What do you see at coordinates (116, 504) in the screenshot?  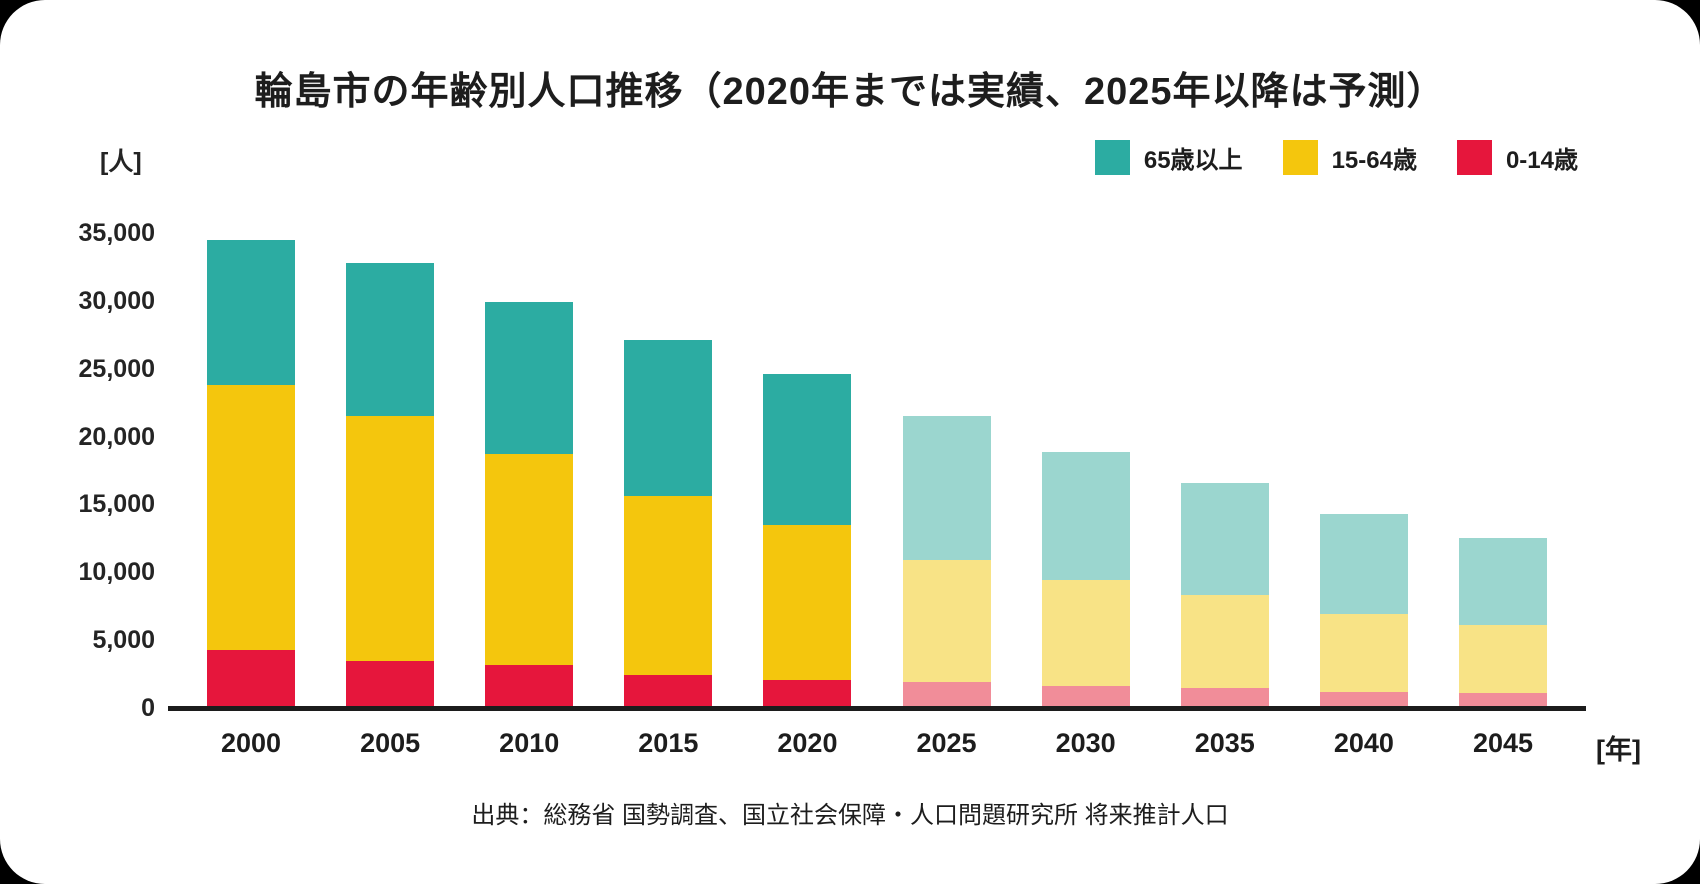 I see `y-tick-label: 15,000` at bounding box center [116, 504].